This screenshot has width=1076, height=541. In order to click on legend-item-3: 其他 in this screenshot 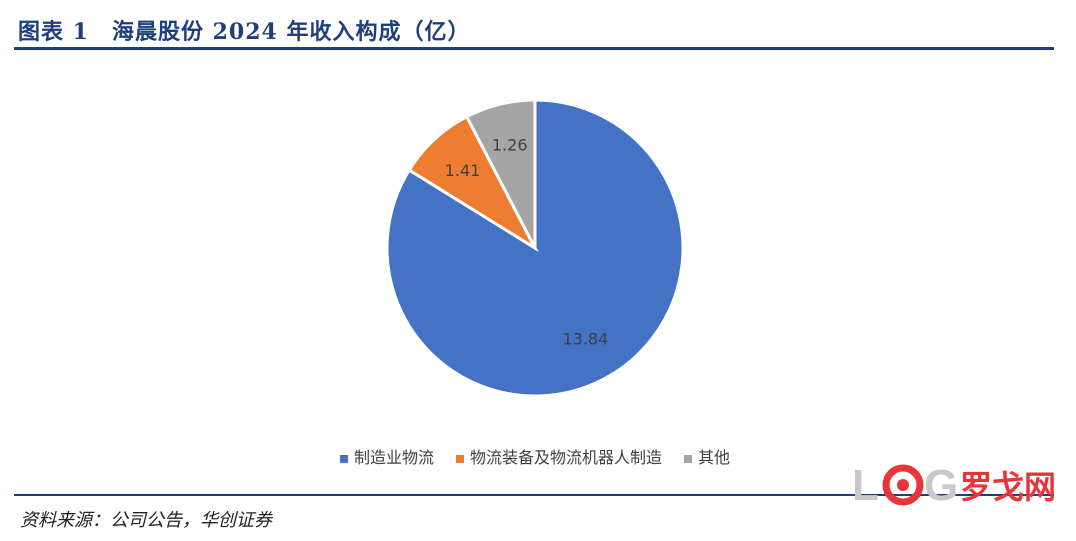, I will do `click(707, 457)`.